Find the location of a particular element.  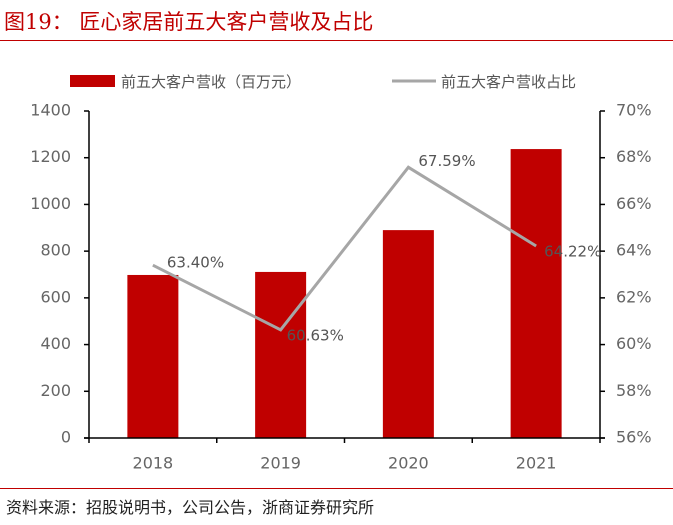

legend-swatch-bar is located at coordinates (92, 81).